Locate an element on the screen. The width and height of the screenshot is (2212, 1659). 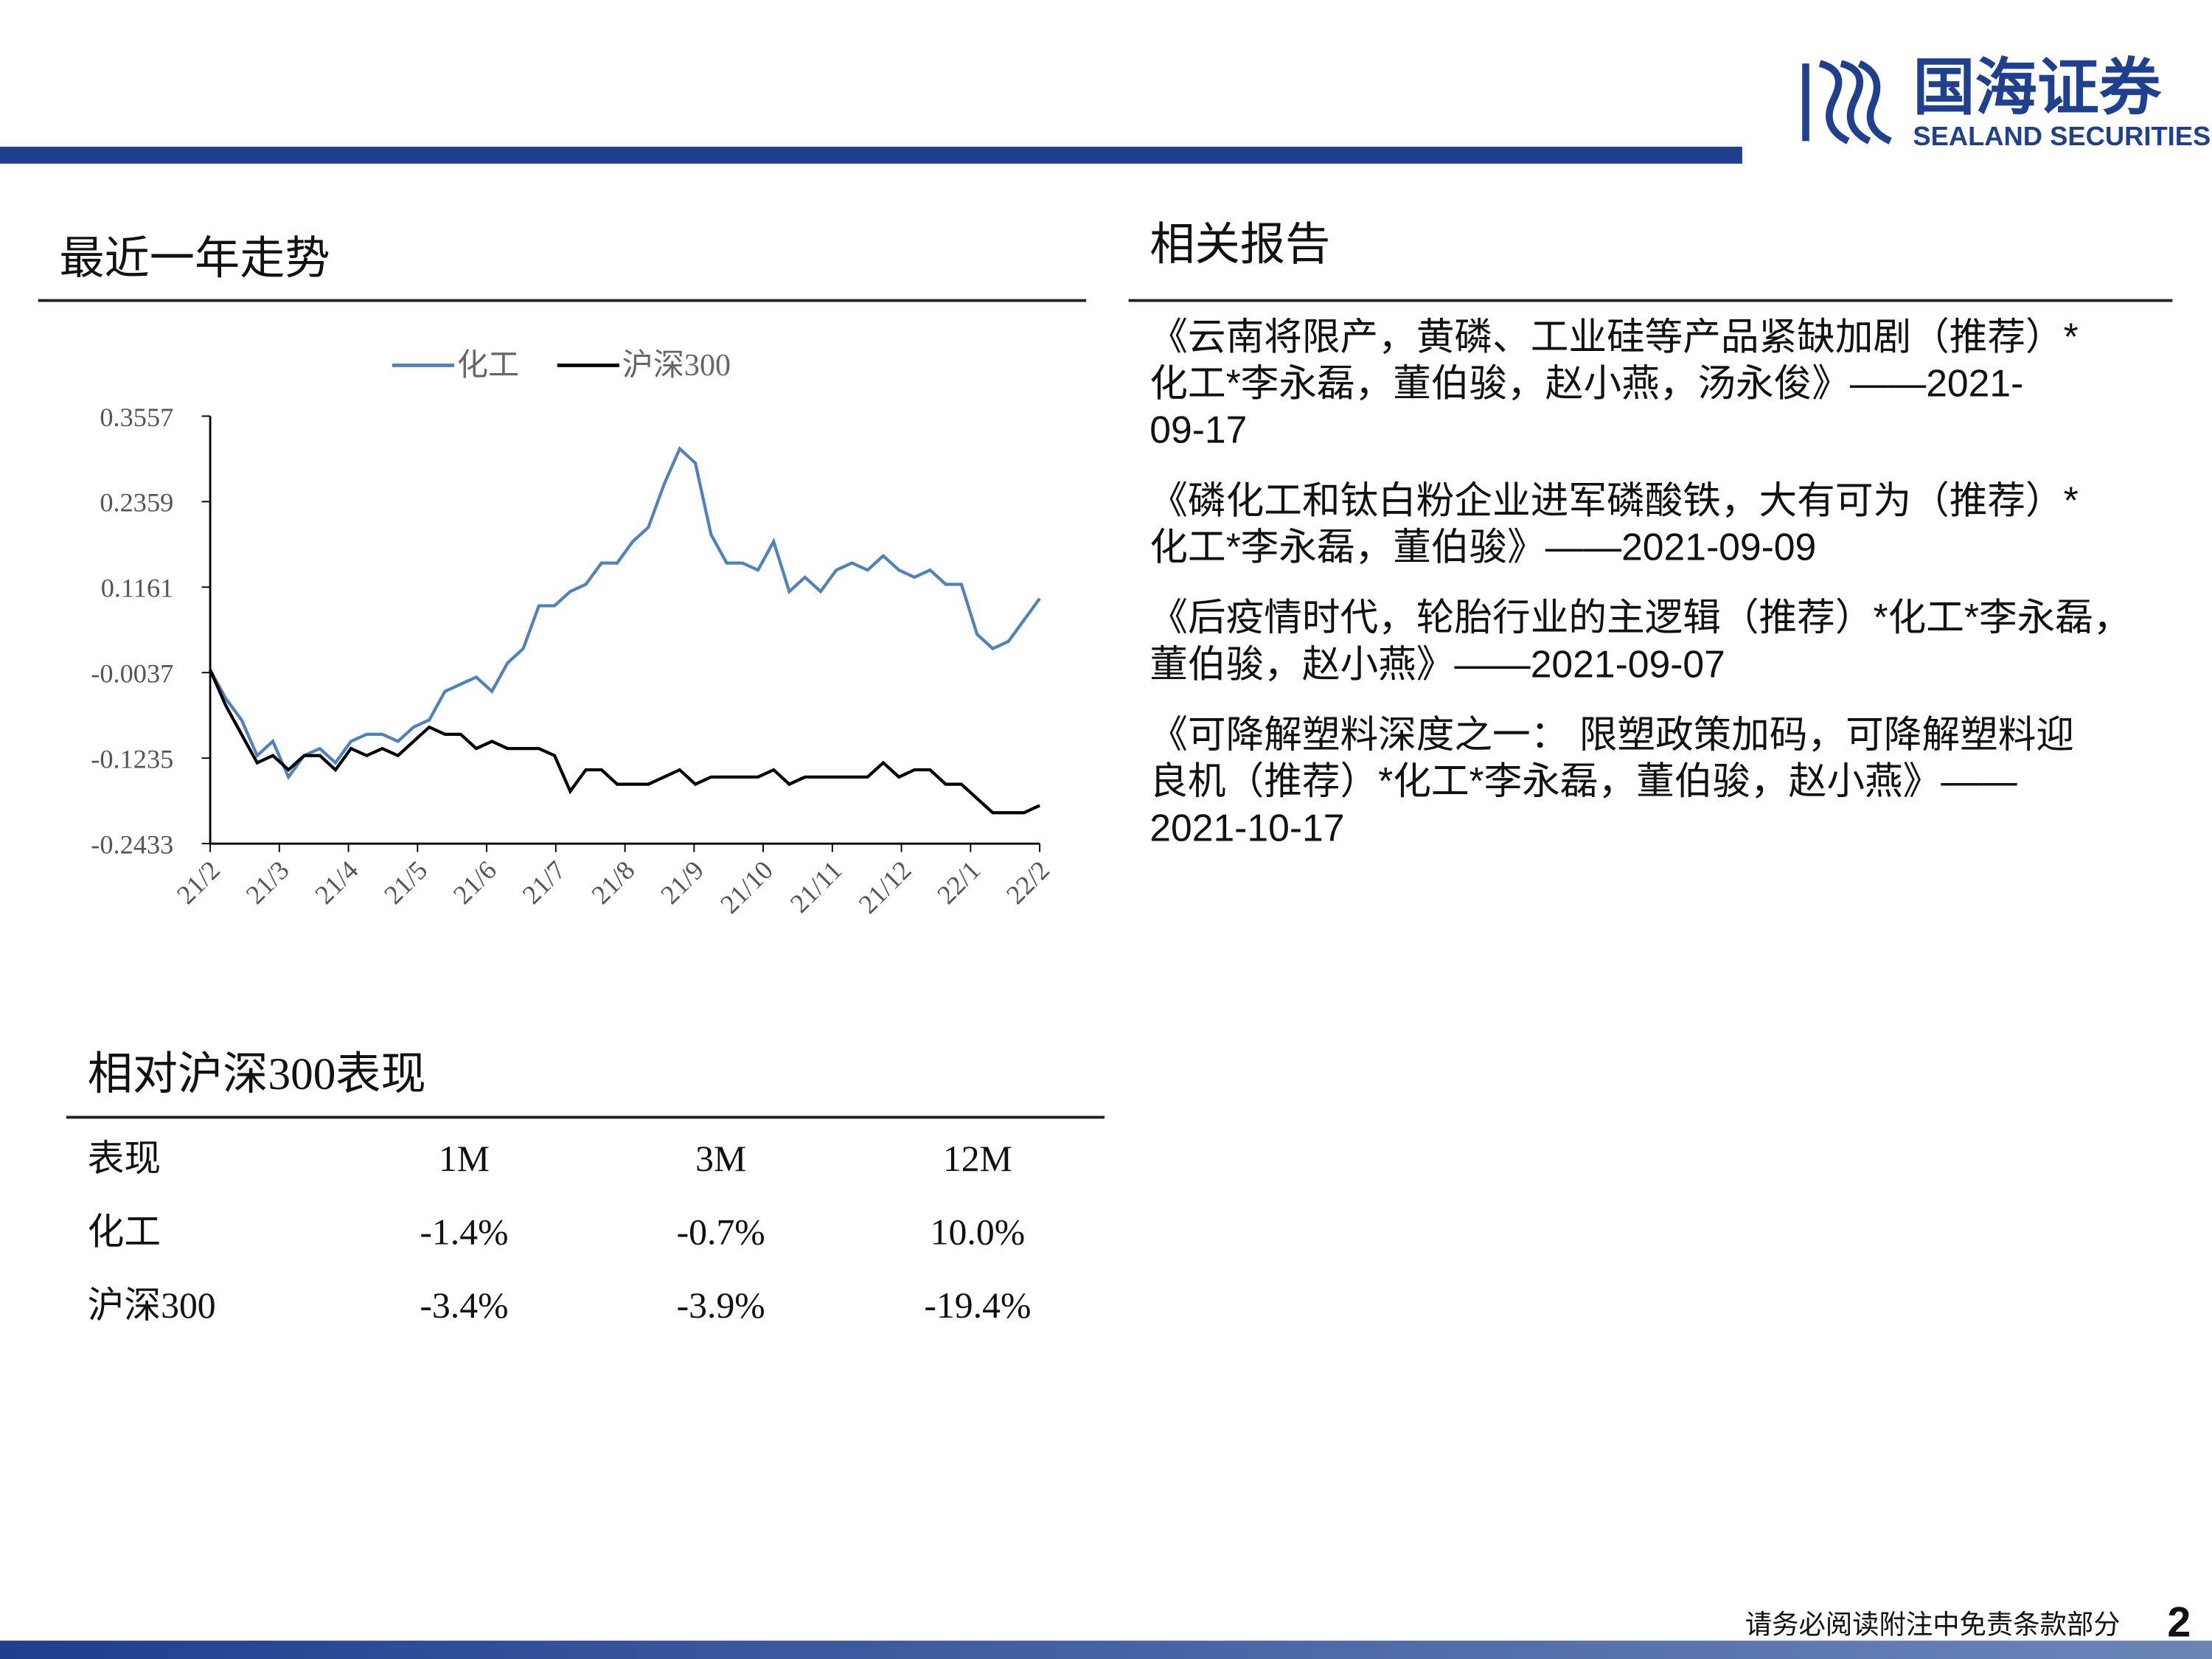
disclaimer: 请务必阅读附注中免责条款部分 is located at coordinates (1933, 1625).